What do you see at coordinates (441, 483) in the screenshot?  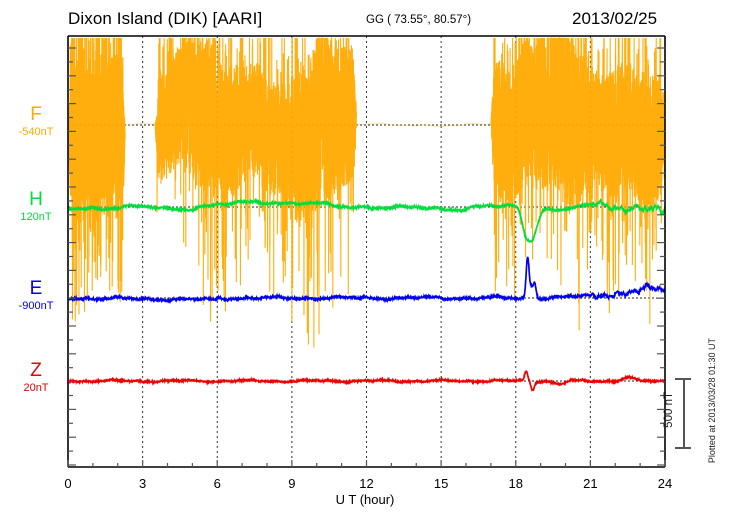 I see `x-tick-label: 15` at bounding box center [441, 483].